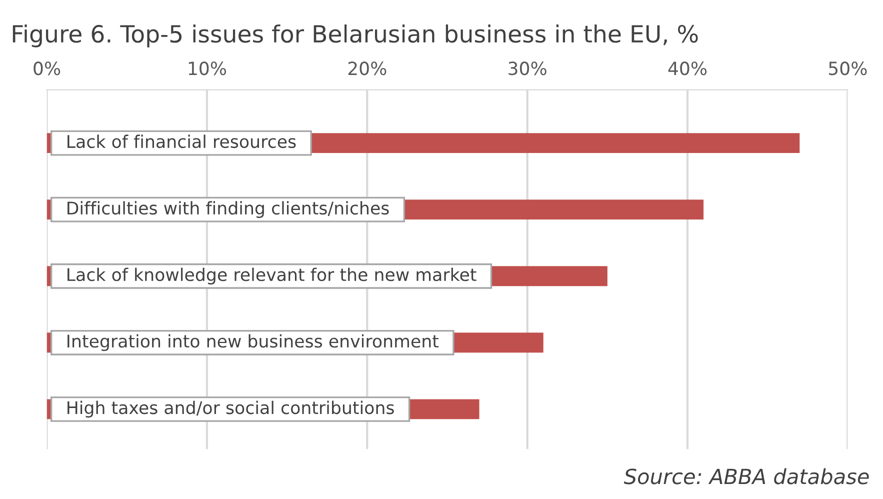 The width and height of the screenshot is (883, 499). Describe the element at coordinates (253, 343) in the screenshot. I see `y-tick-label: Integration into new business environment` at that location.